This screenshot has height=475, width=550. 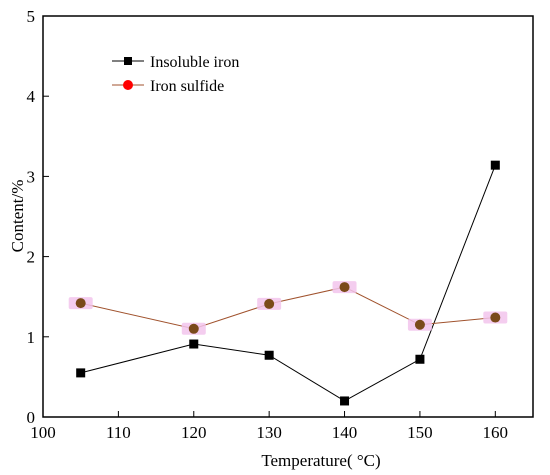 I want to click on y-tick-label-2: 2, so click(x=31, y=257).